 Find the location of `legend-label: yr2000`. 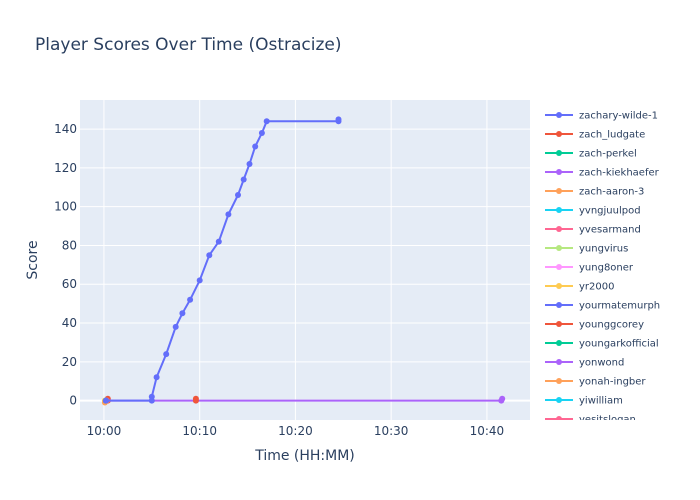

legend-label: yr2000 is located at coordinates (596, 287).